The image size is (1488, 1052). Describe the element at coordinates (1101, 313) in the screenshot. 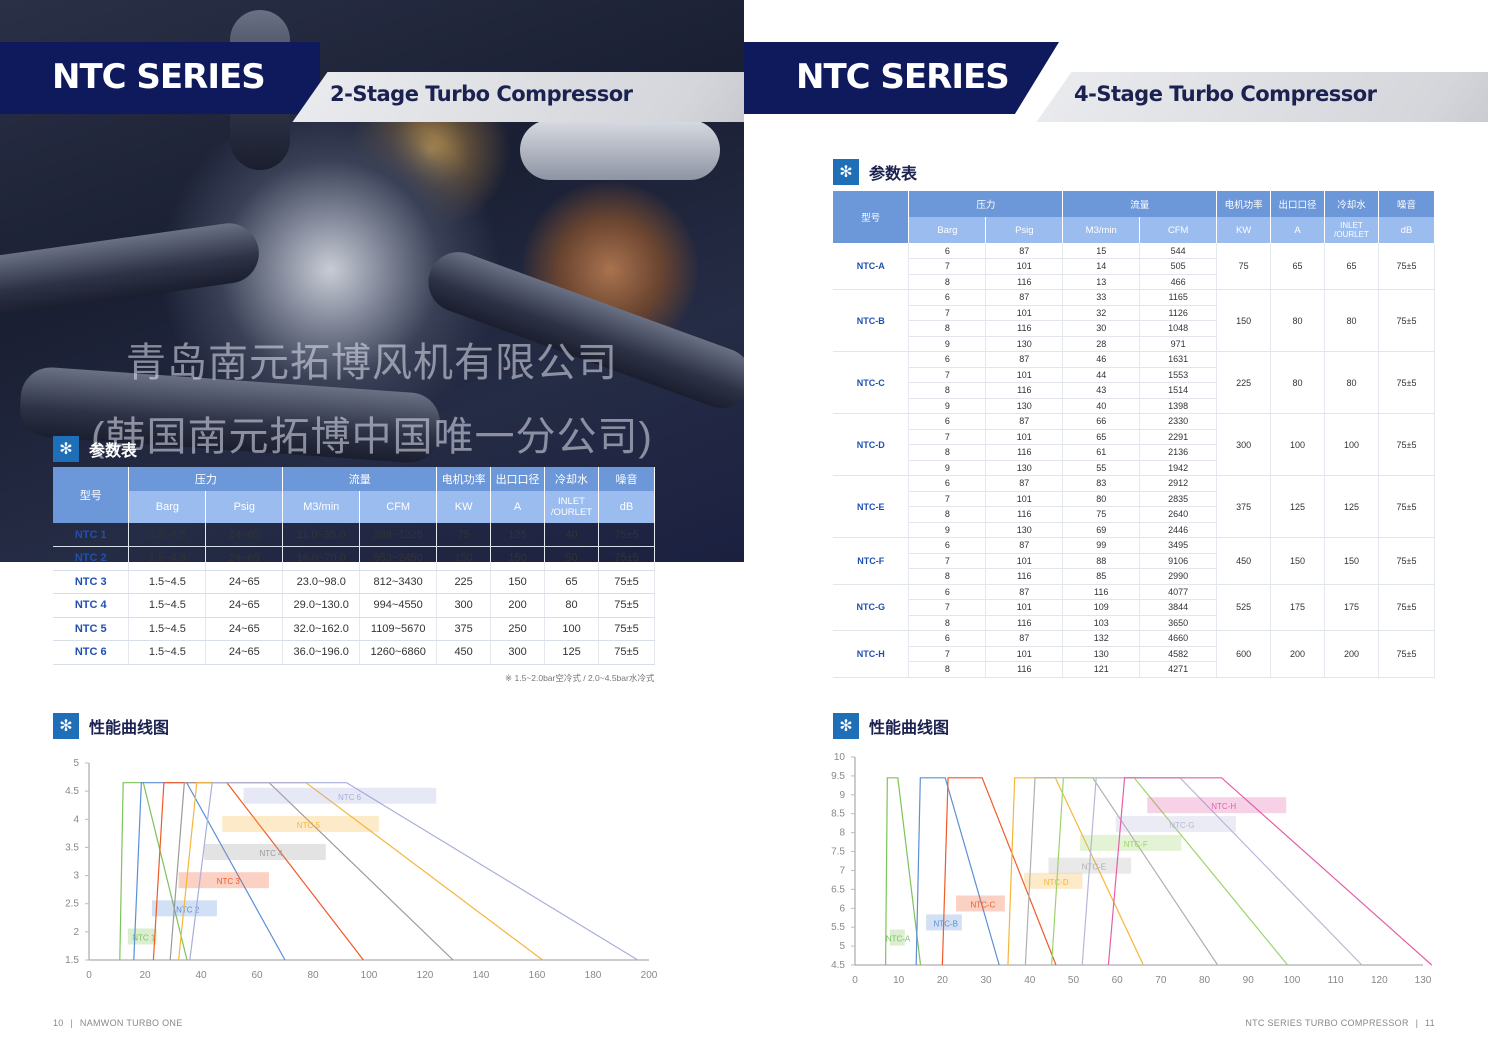

I see `table-cell: 32` at that location.